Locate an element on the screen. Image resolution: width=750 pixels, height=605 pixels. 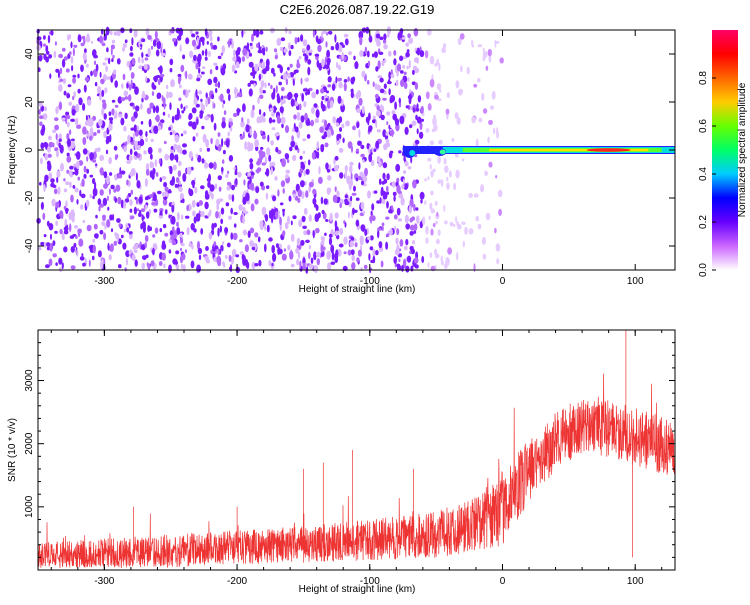
colorbar-tick-label: 0.0 is located at coordinates (703, 270).